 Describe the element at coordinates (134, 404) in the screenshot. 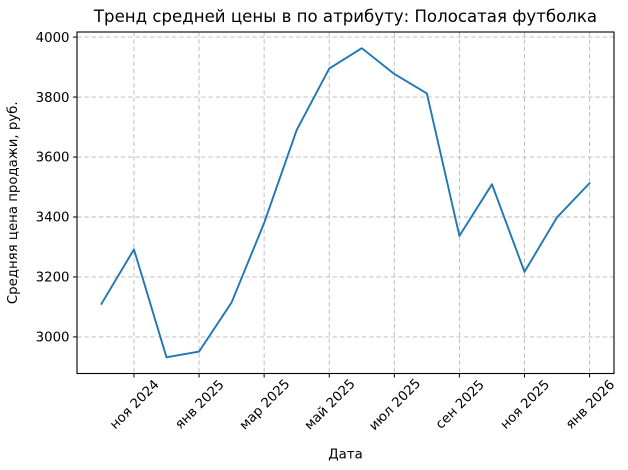

I see `x-tick-label: ноя 2024` at that location.